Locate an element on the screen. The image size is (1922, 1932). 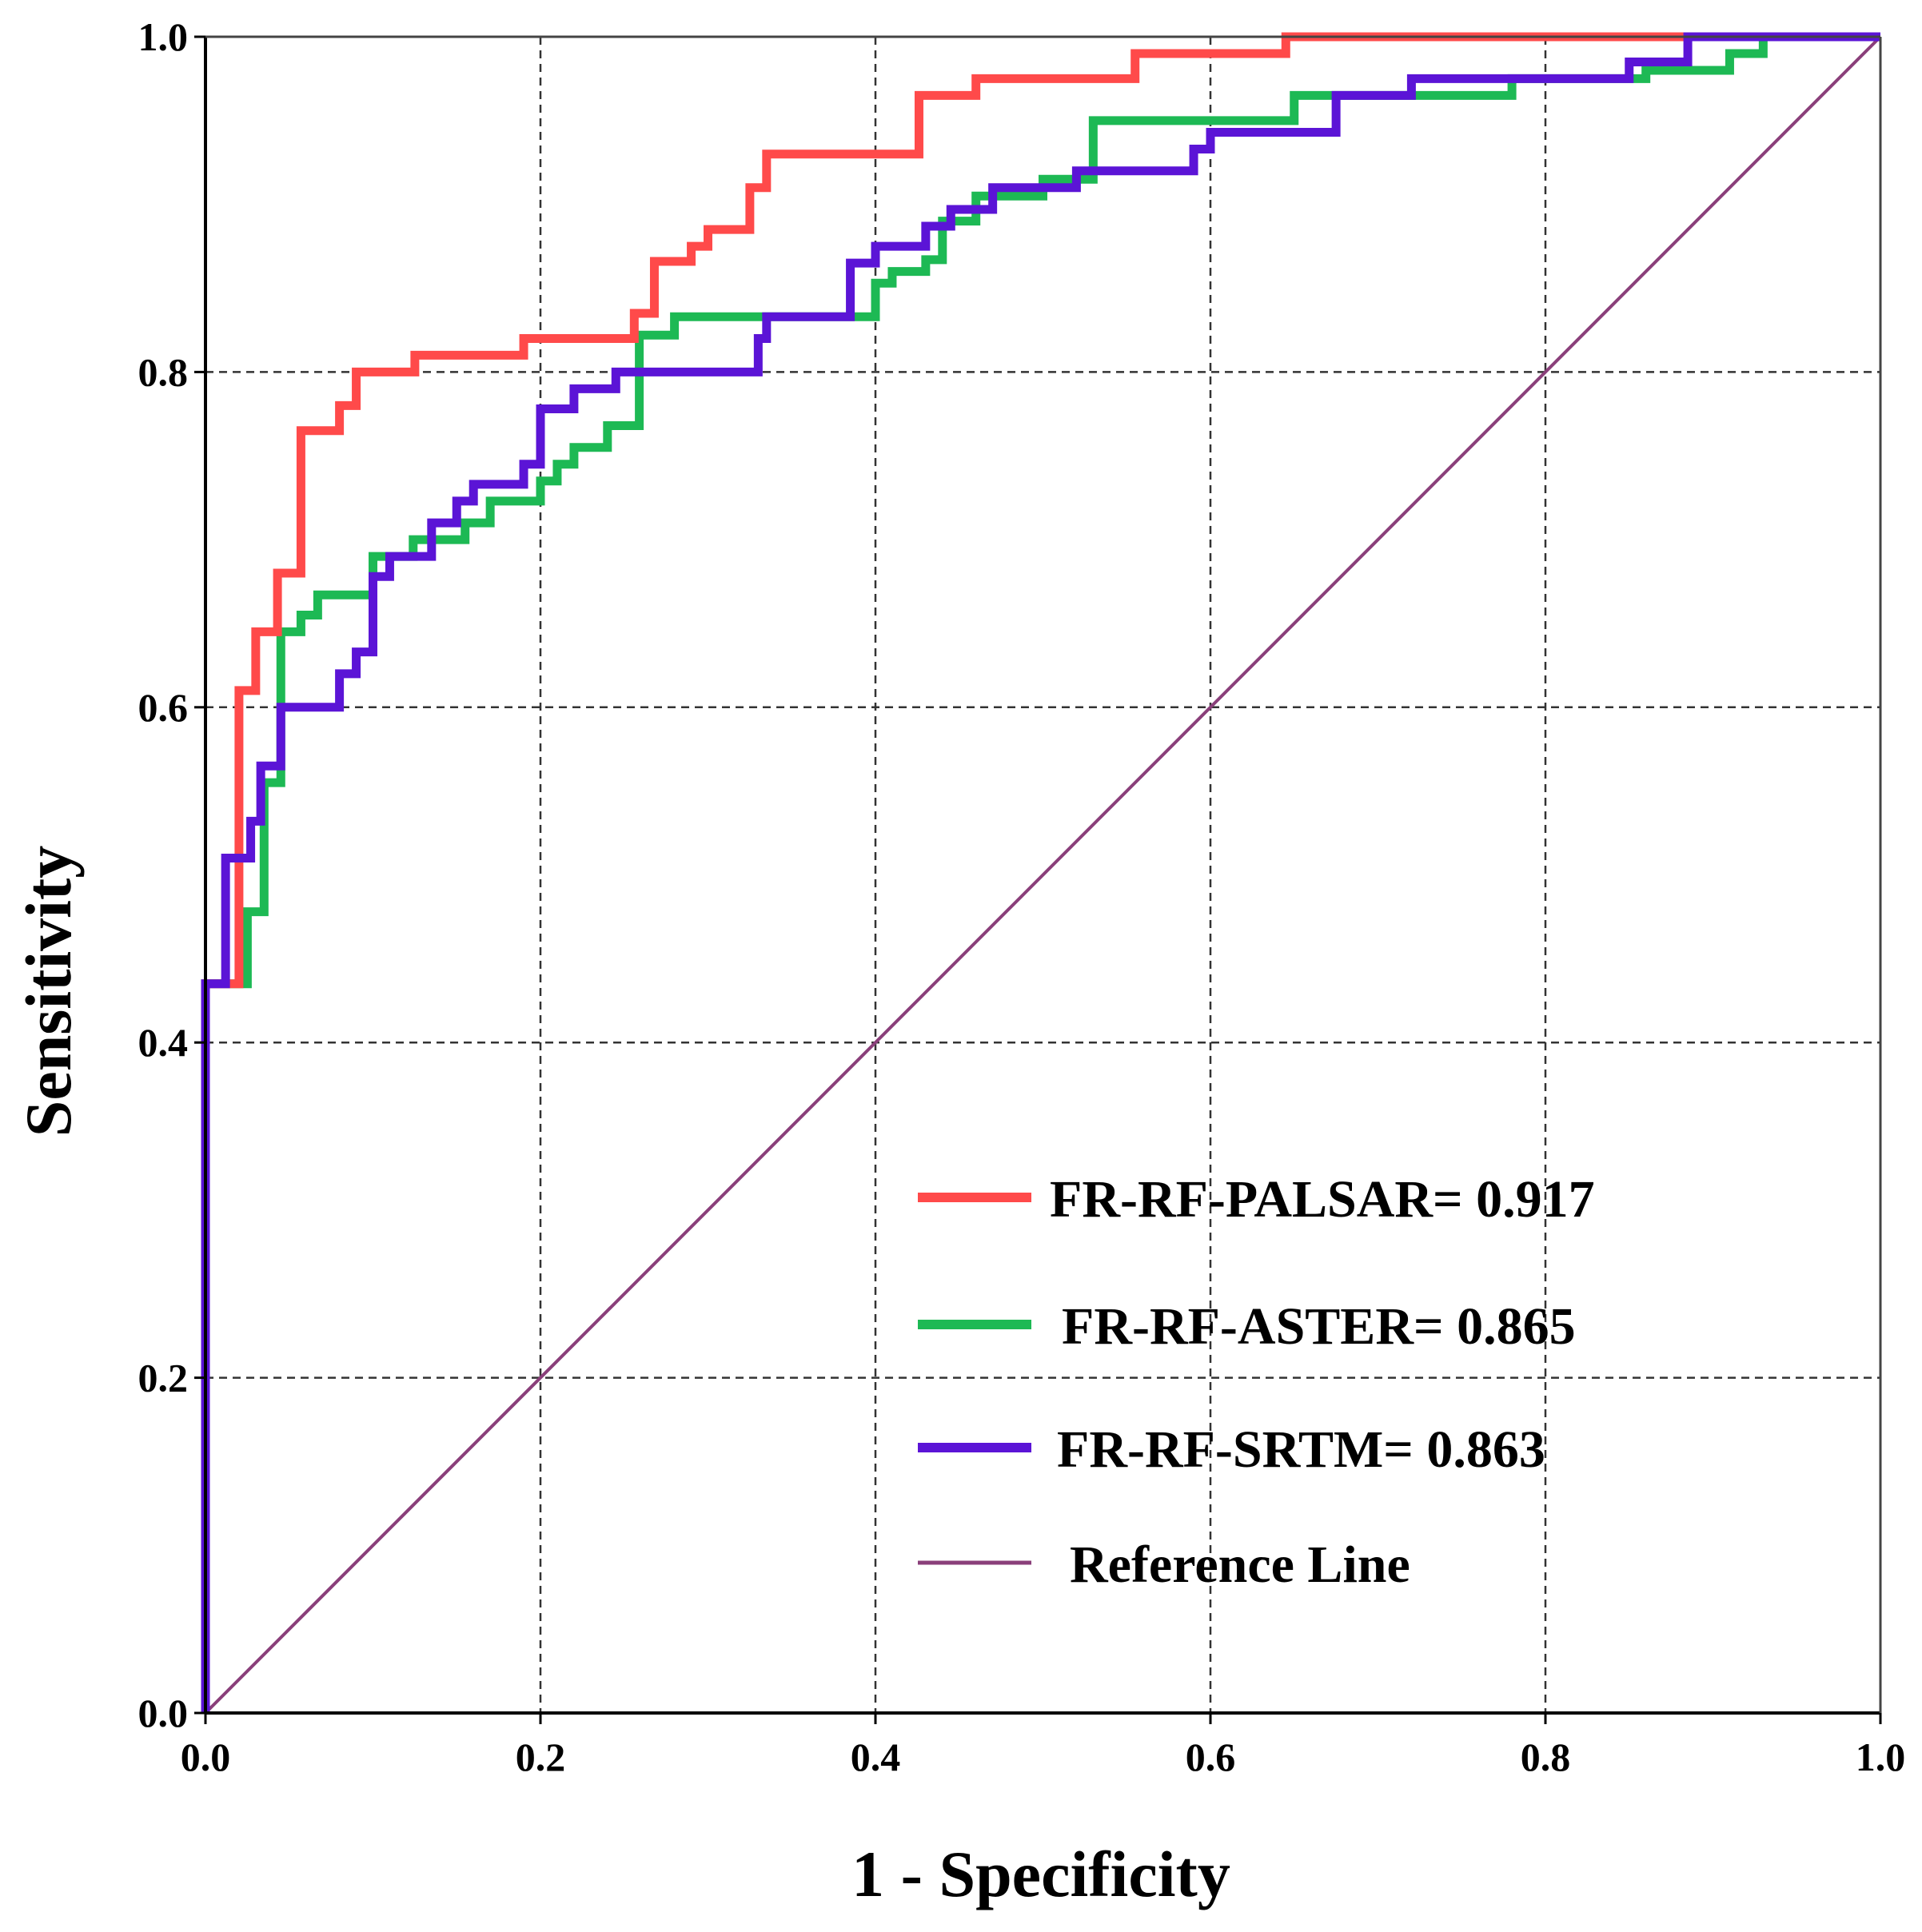
x-tick-label: 0.8 is located at coordinates (1546, 1757).